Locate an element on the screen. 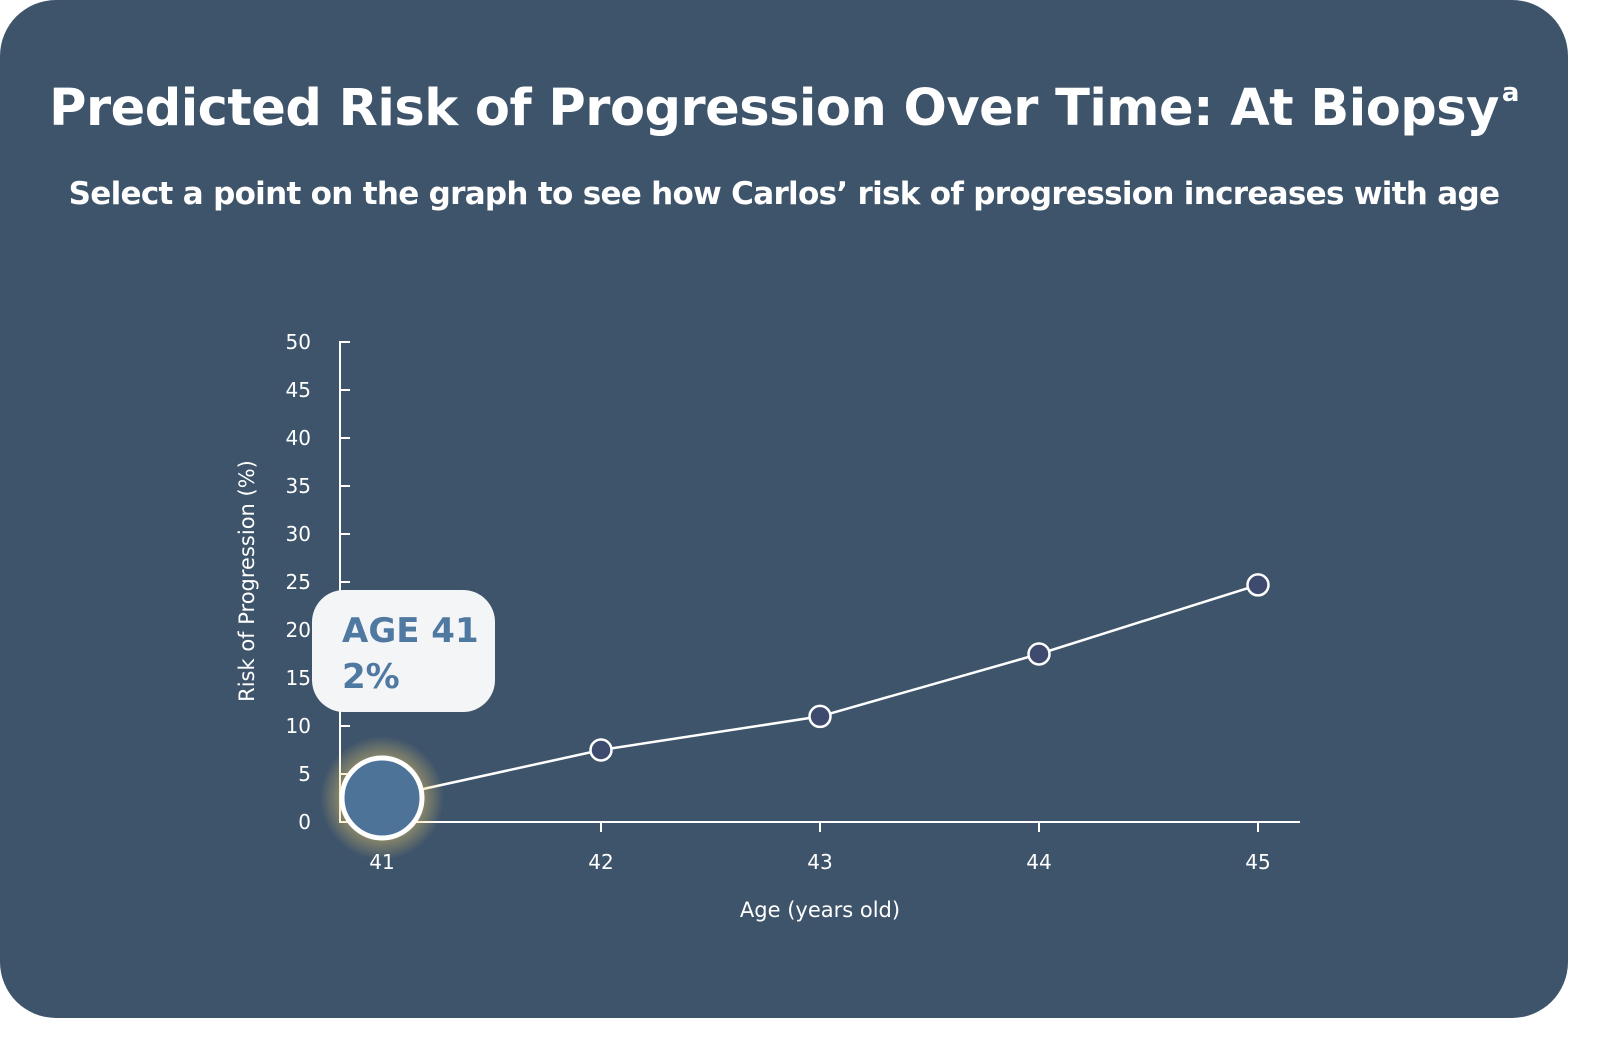 The image size is (1600, 1041). y-tick-label: 25 is located at coordinates (298, 582).